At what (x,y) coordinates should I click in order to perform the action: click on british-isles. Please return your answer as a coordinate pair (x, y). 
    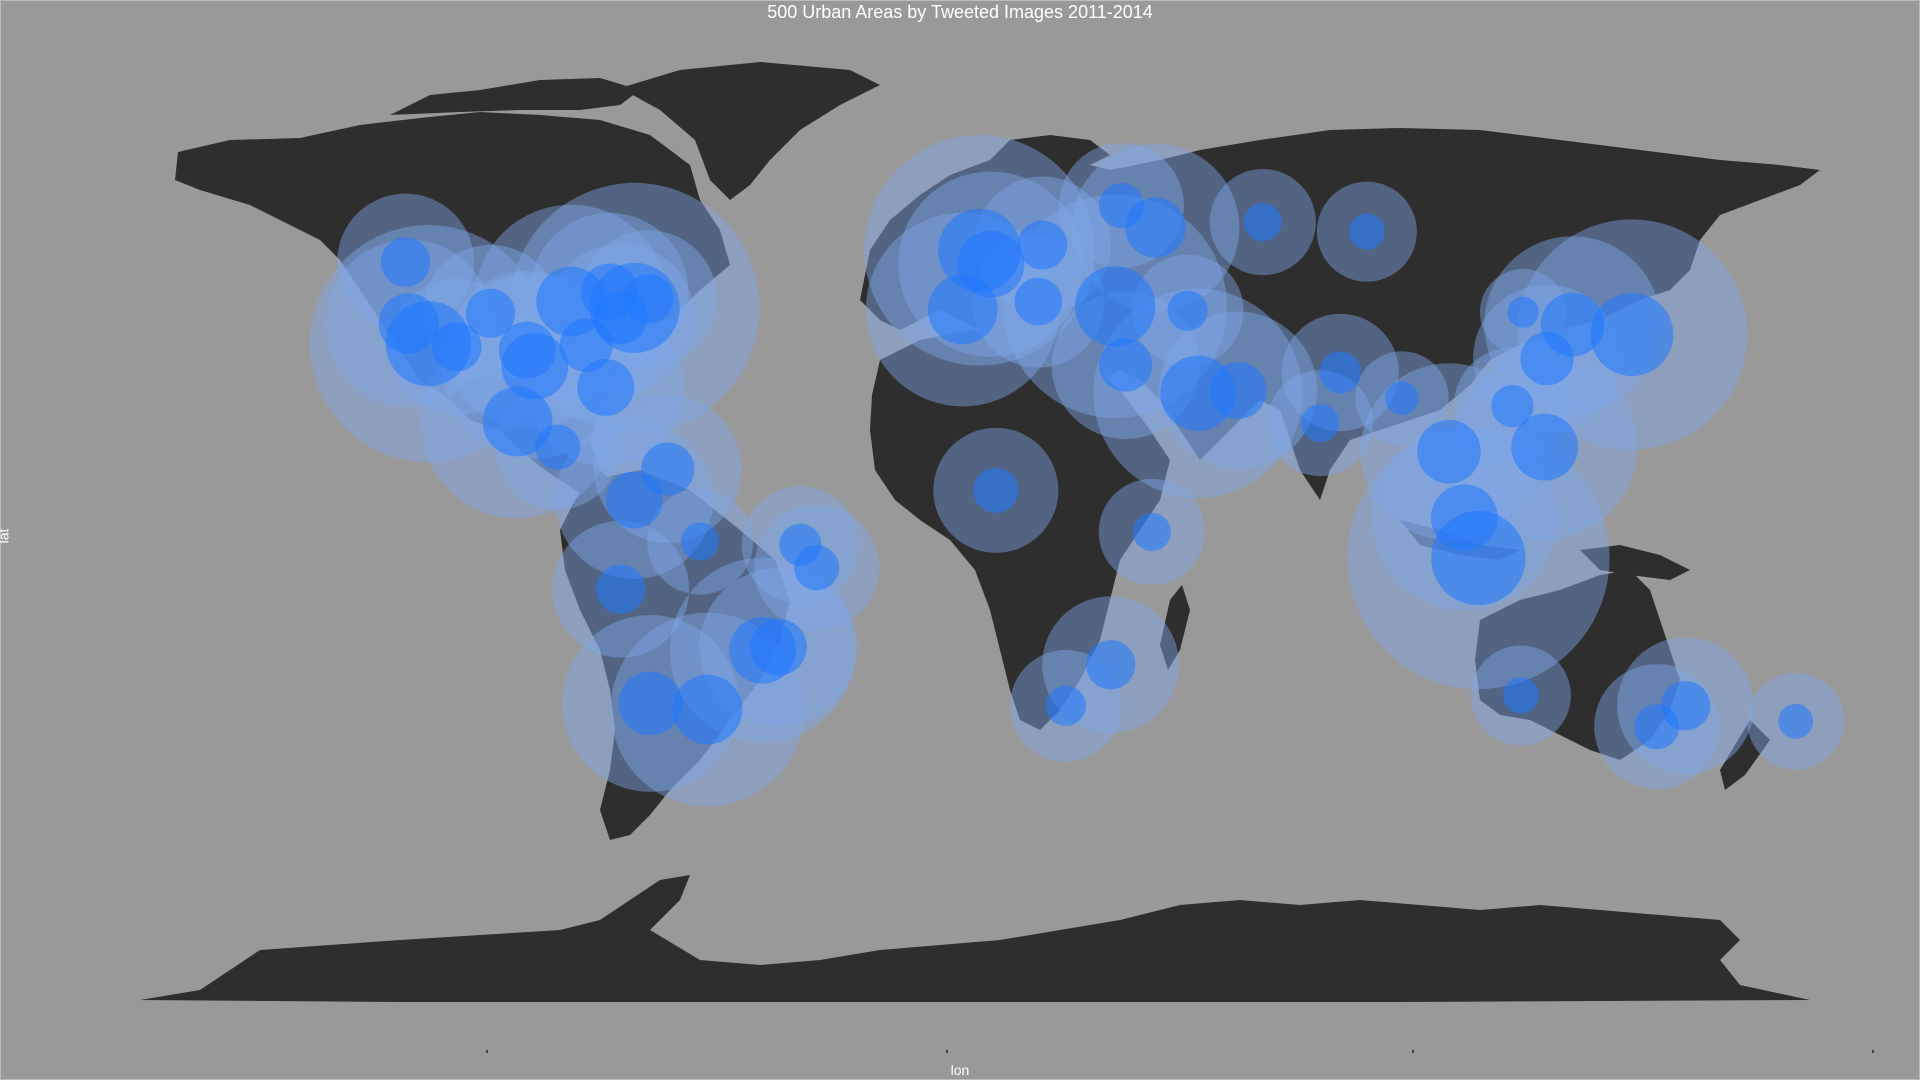
    Looking at the image, I should click on (920, 227).